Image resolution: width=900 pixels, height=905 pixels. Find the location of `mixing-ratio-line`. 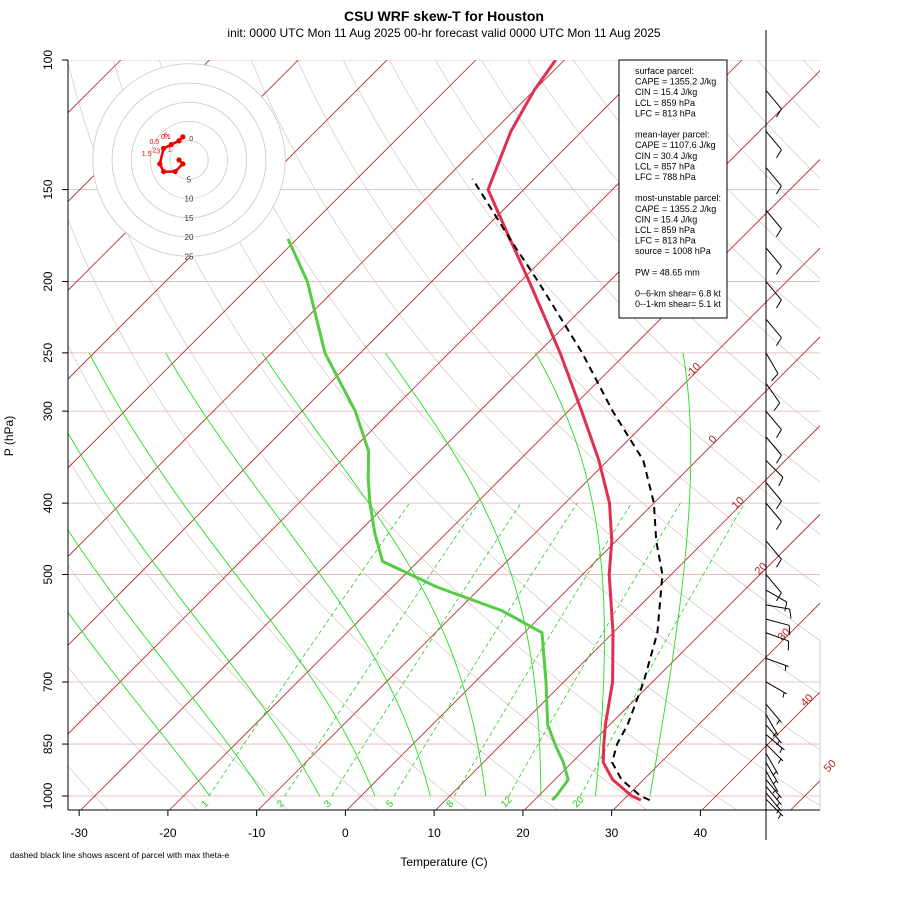

mixing-ratio-line is located at coordinates (426, 649).